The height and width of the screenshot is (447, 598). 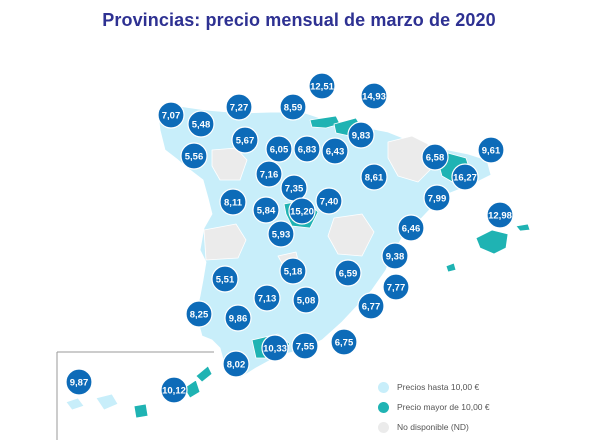 I want to click on price-bubble: 5,48, so click(x=201, y=124).